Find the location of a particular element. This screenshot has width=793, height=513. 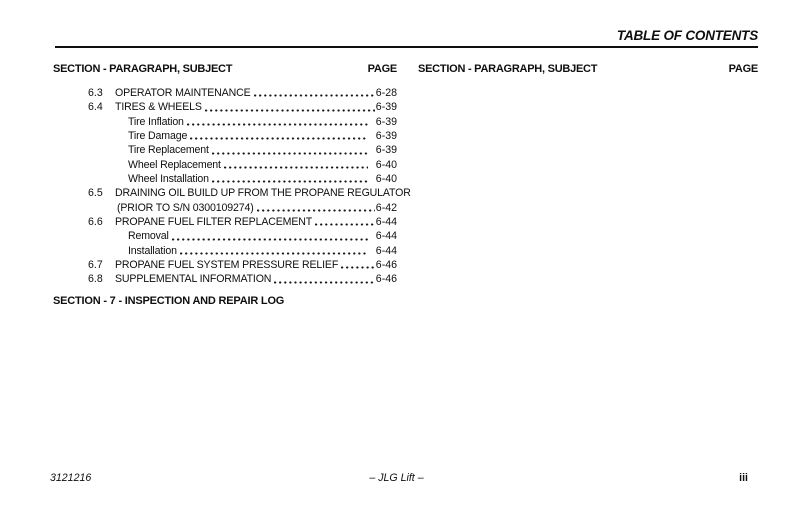

column-header-left: SECTION - PARAGRAPH, SUBJECT PAGE is located at coordinates (225, 69).